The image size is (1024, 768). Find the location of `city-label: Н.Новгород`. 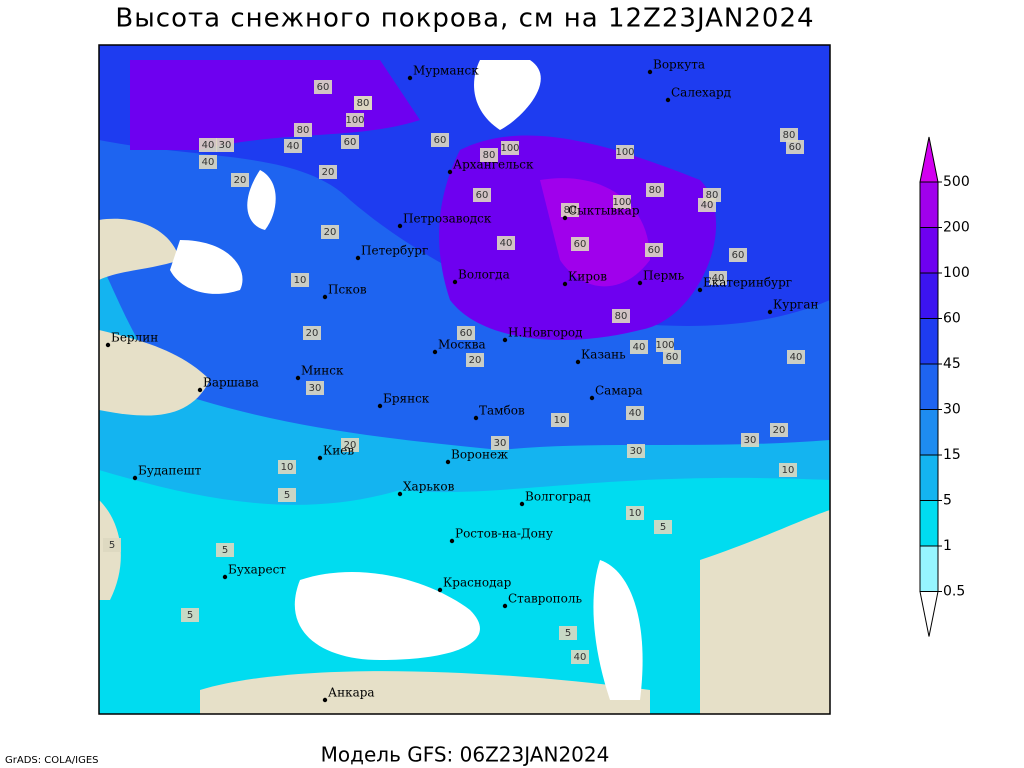

city-label: Н.Новгород is located at coordinates (545, 333).